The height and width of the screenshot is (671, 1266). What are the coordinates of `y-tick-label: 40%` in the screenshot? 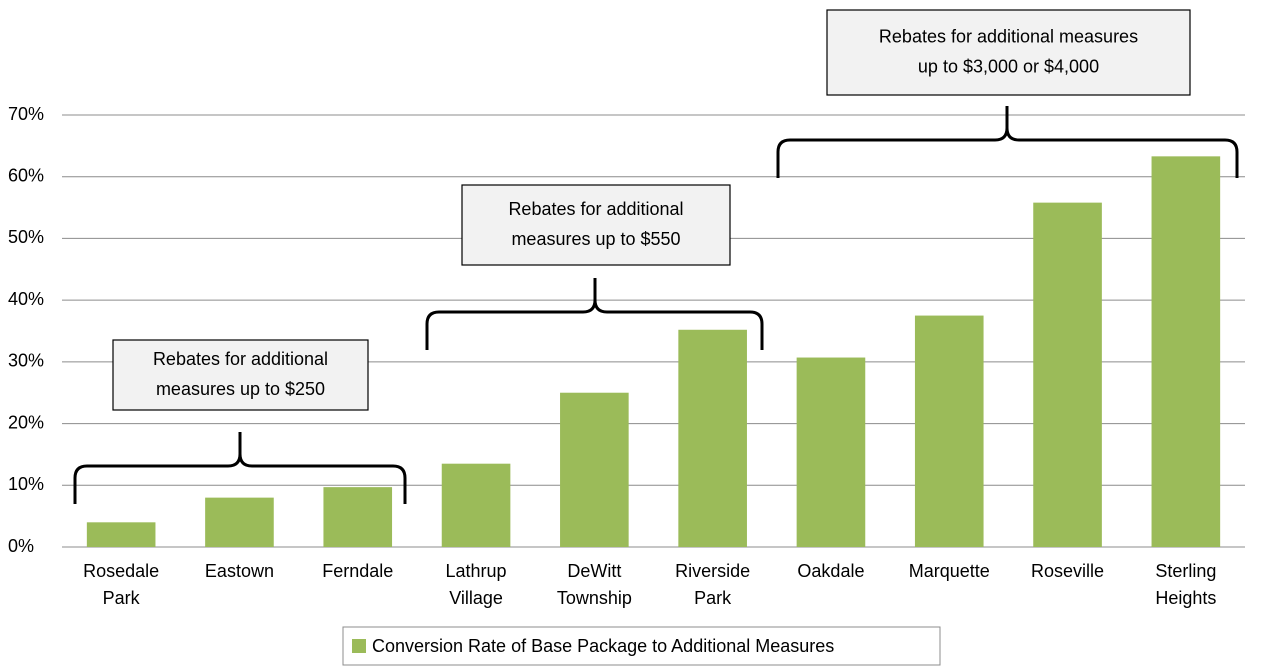 It's located at (26, 299).